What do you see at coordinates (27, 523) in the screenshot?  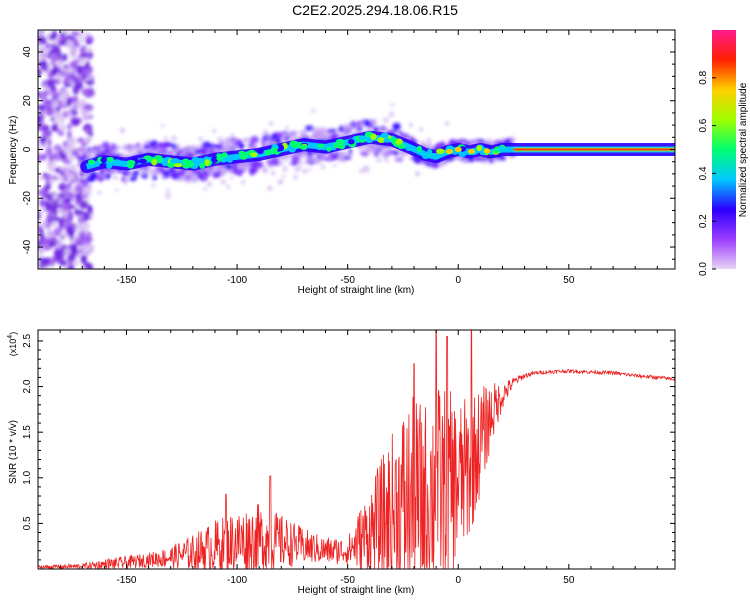 I see `y-tick-label: 0.5` at bounding box center [27, 523].